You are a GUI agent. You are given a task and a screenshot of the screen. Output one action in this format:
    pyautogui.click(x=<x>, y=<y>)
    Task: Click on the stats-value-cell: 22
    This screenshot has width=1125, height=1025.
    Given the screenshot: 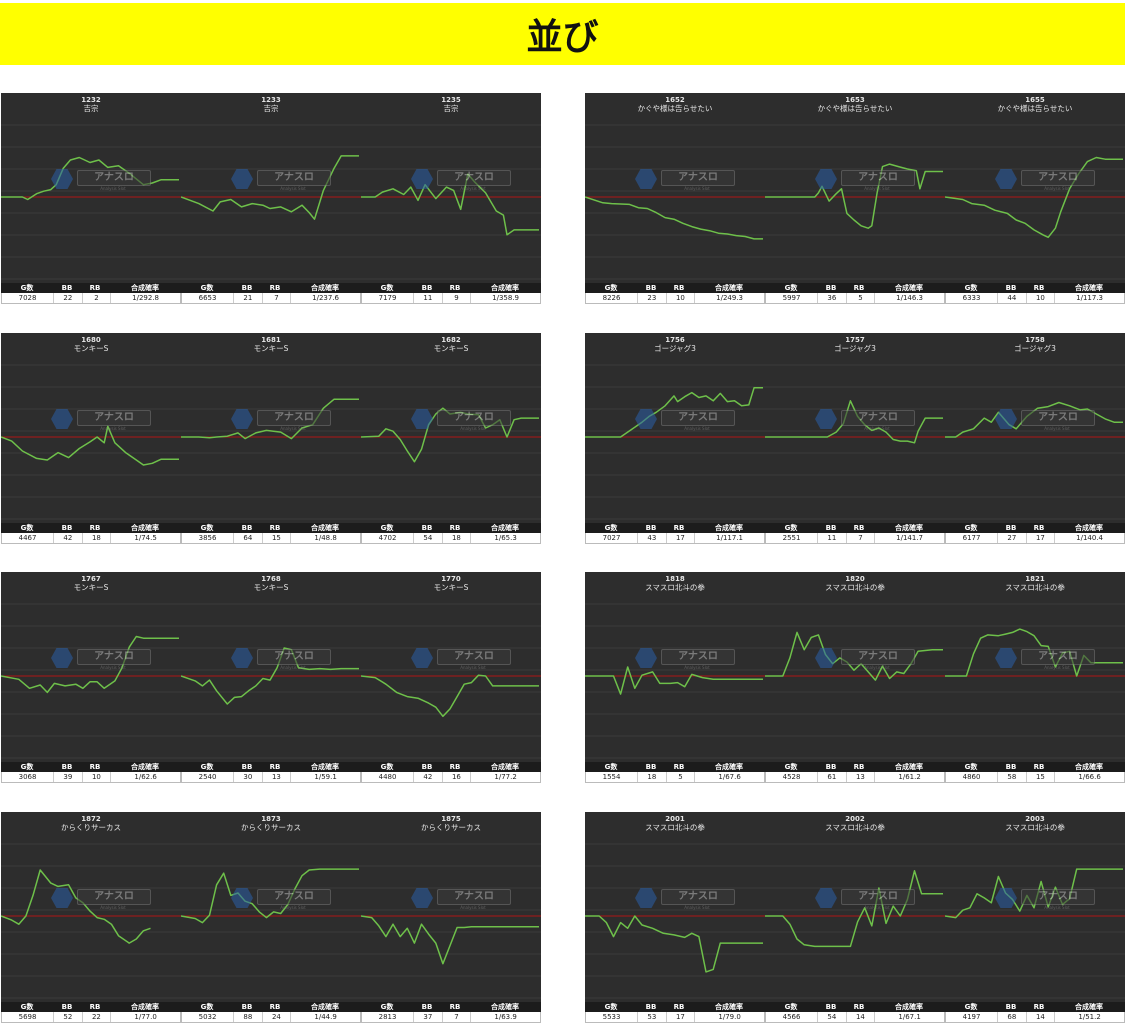 What is the action you would take?
    pyautogui.click(x=68, y=298)
    